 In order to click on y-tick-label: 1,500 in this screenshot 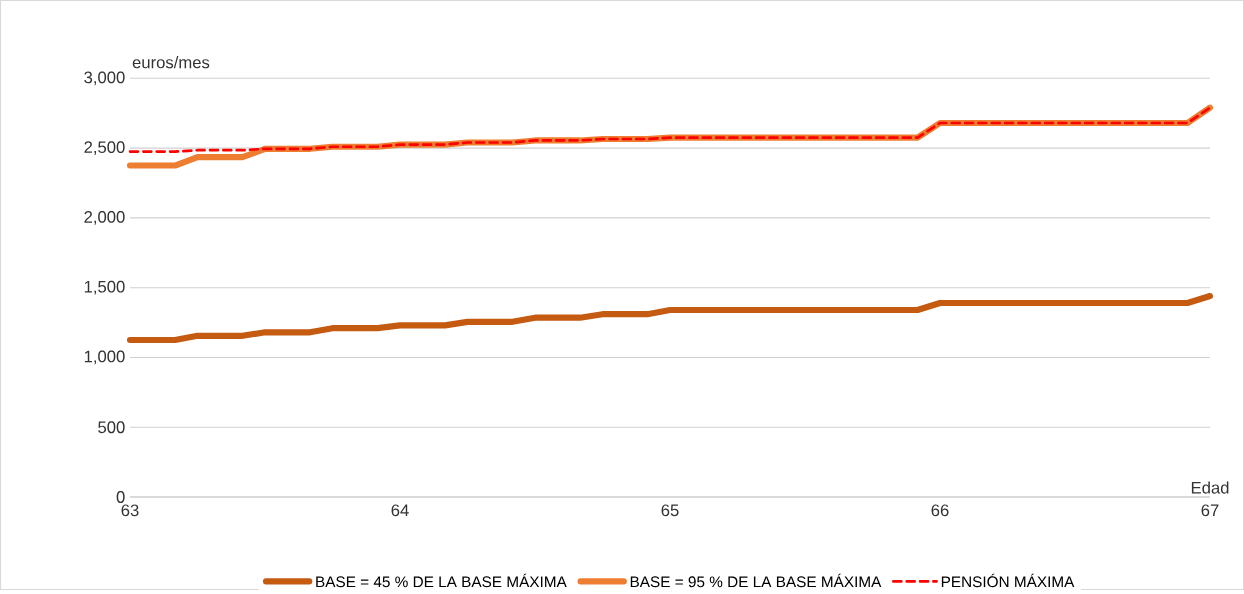, I will do `click(104, 287)`.